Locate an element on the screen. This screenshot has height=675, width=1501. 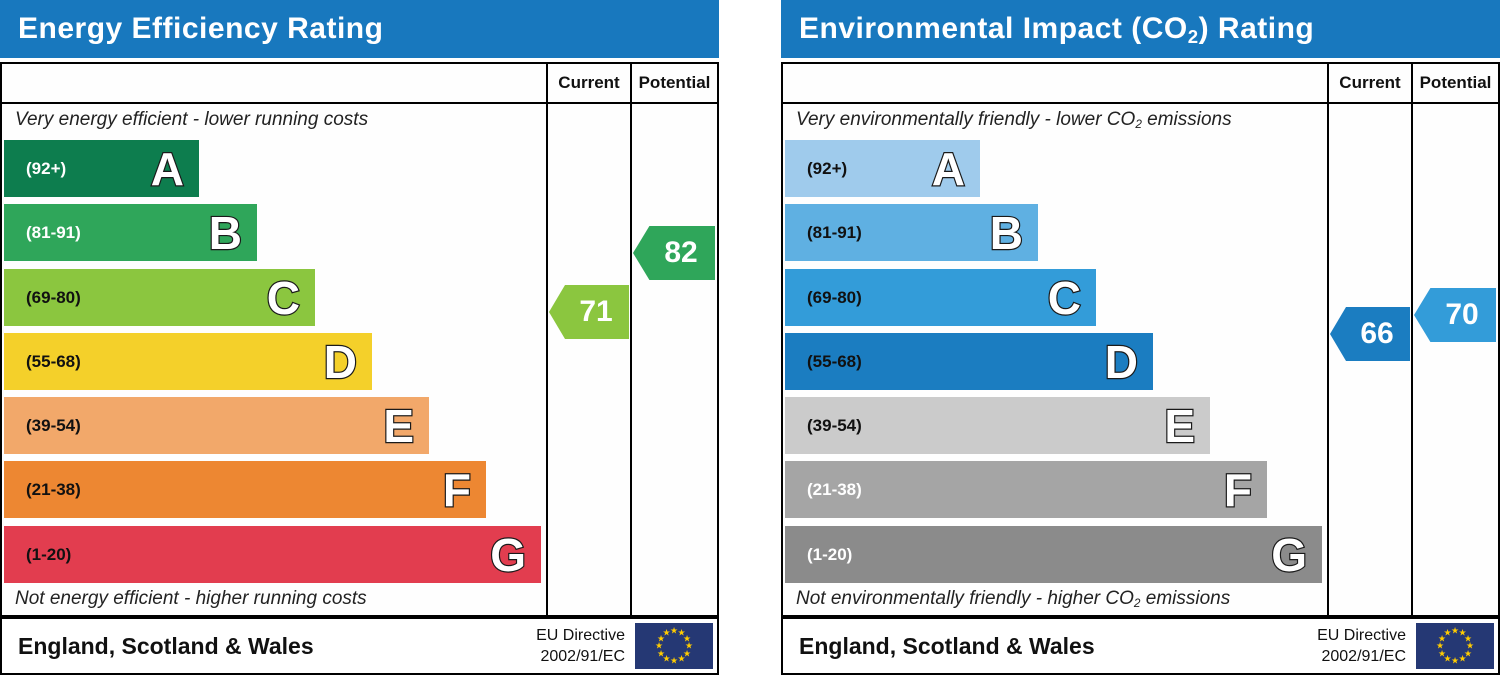
region-label: England, Scotland & Wales is located at coordinates (166, 645).